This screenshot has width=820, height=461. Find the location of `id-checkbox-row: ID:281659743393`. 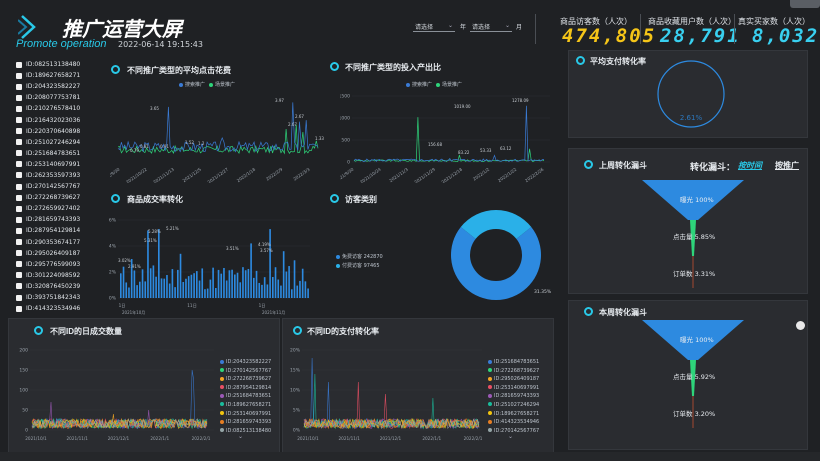

id-checkbox-row: ID:281659743393 is located at coordinates (56, 219).